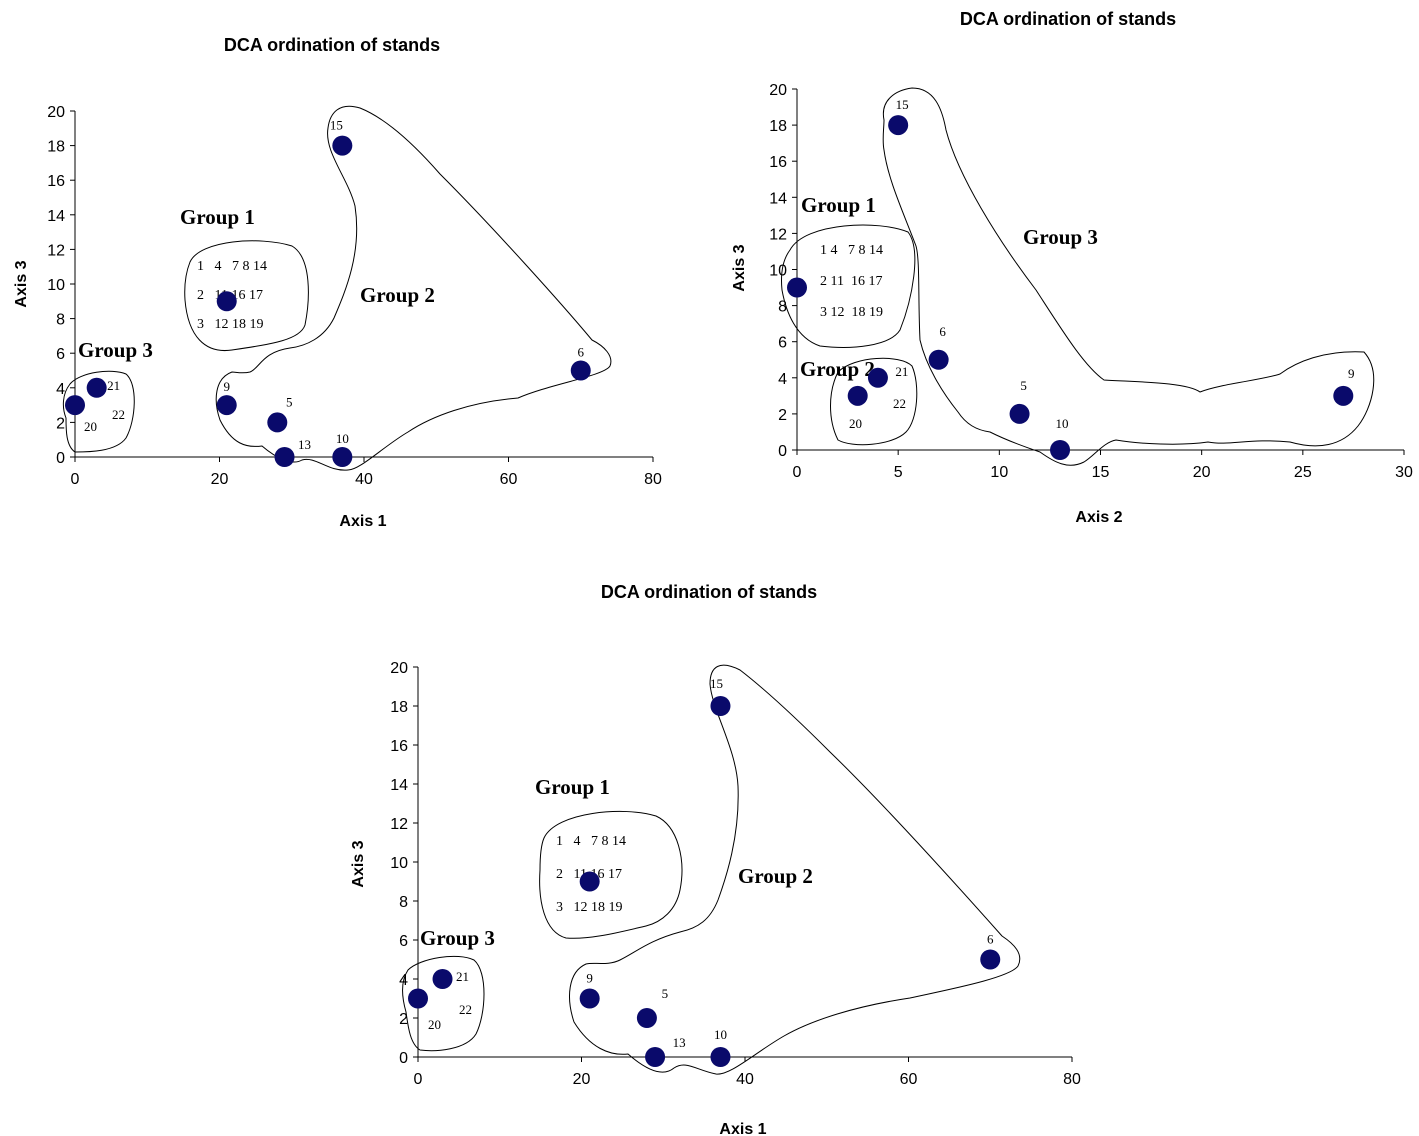 The width and height of the screenshot is (1419, 1136). What do you see at coordinates (797, 472) in the screenshot?
I see `x-tick-label: 0` at bounding box center [797, 472].